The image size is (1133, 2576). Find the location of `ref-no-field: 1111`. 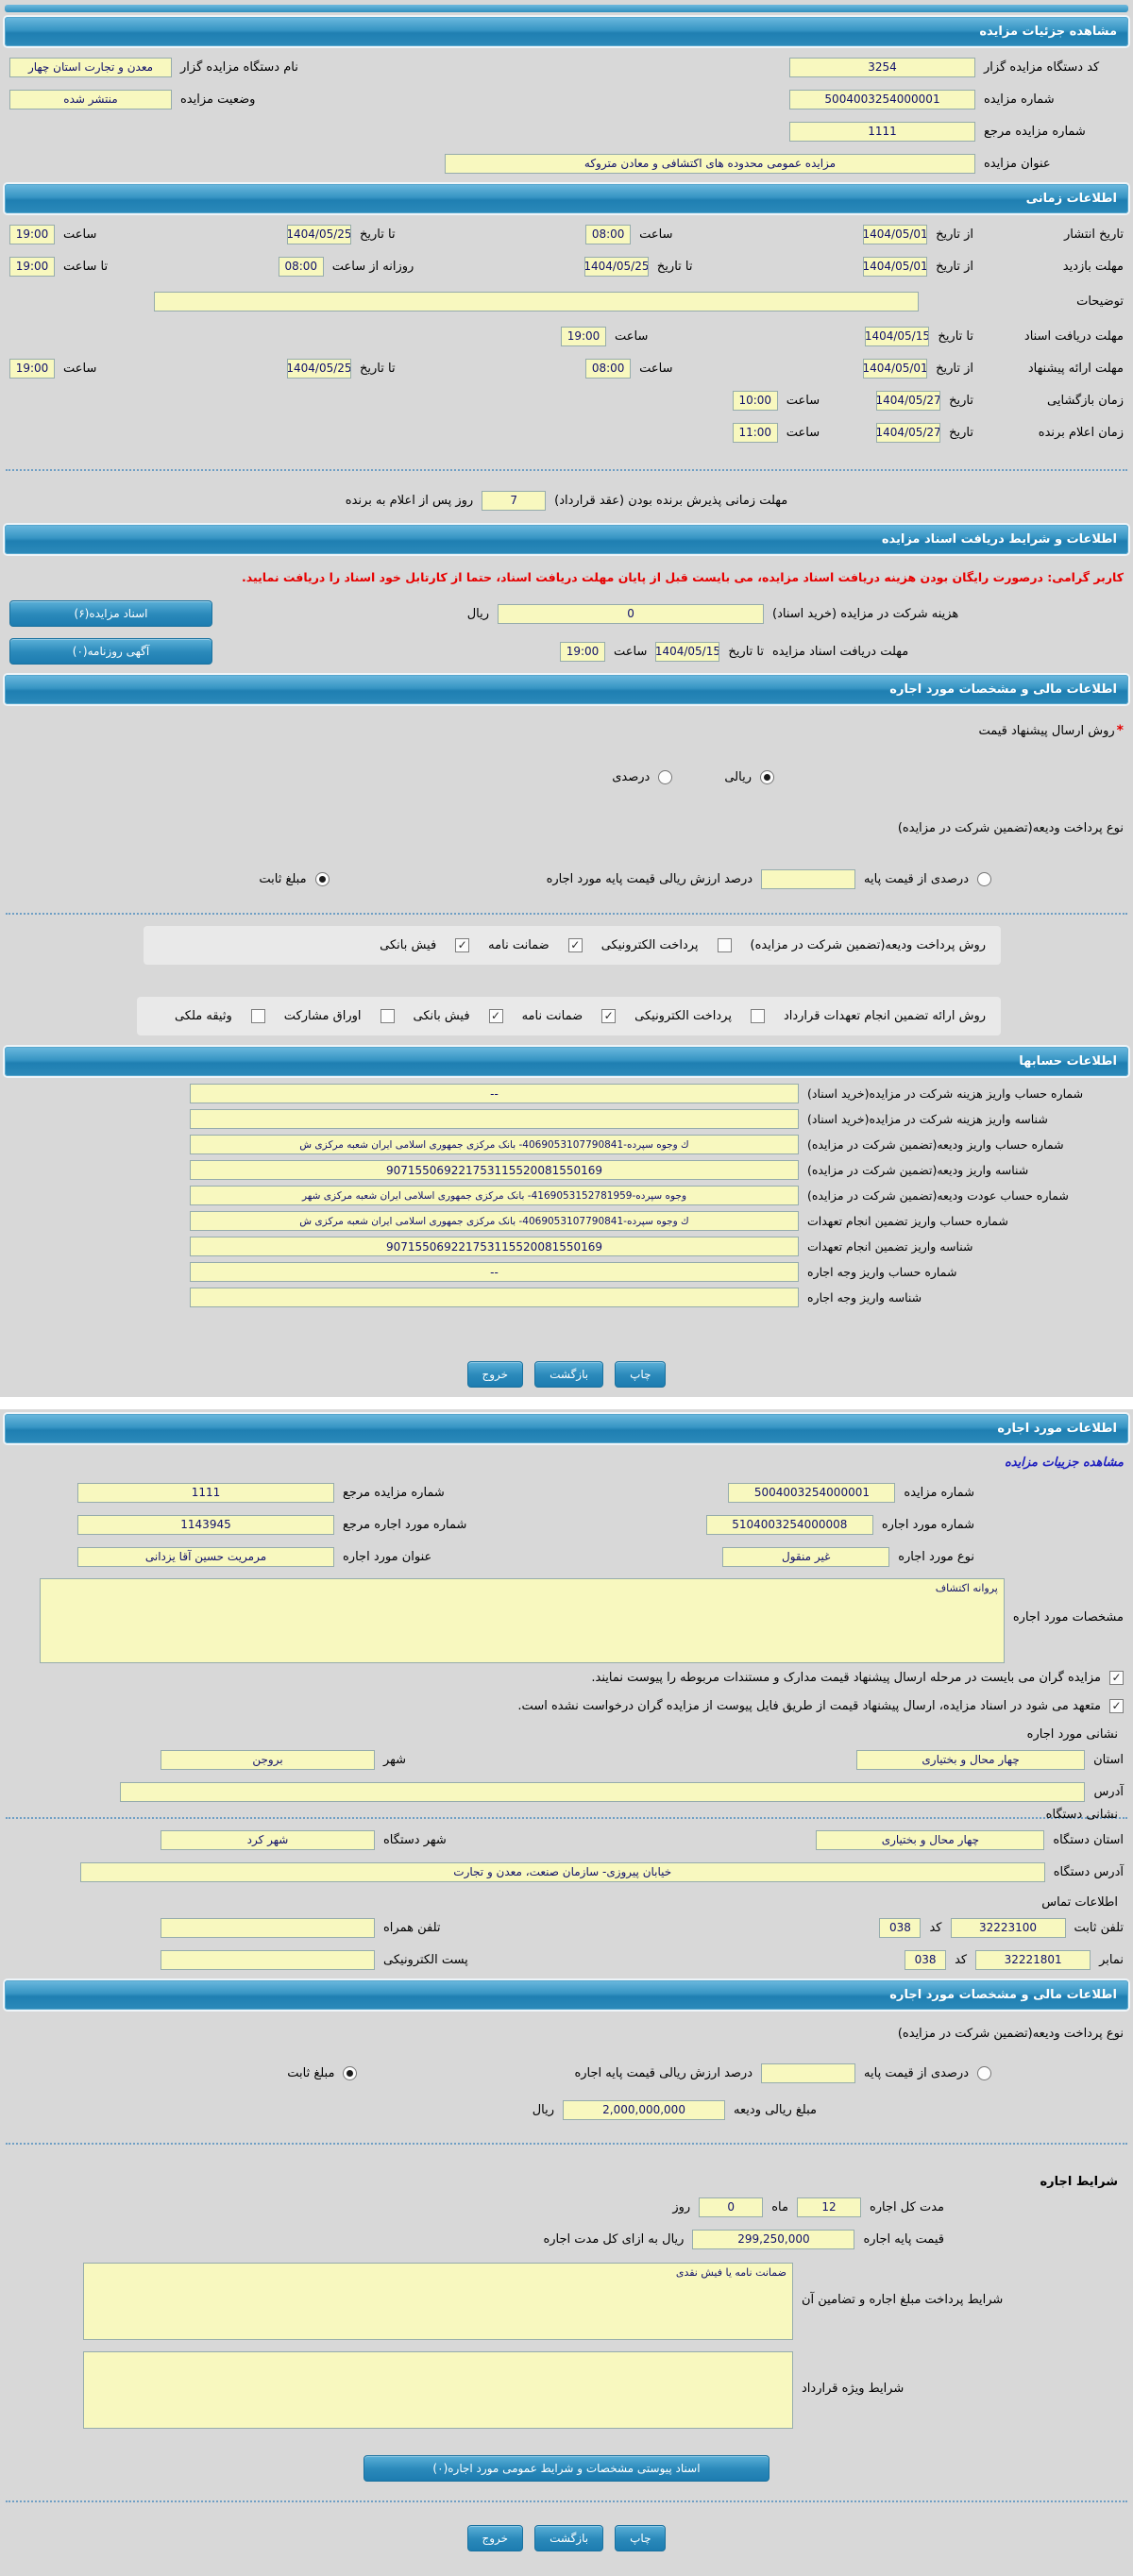

ref-no-field: 1111 is located at coordinates (882, 131).